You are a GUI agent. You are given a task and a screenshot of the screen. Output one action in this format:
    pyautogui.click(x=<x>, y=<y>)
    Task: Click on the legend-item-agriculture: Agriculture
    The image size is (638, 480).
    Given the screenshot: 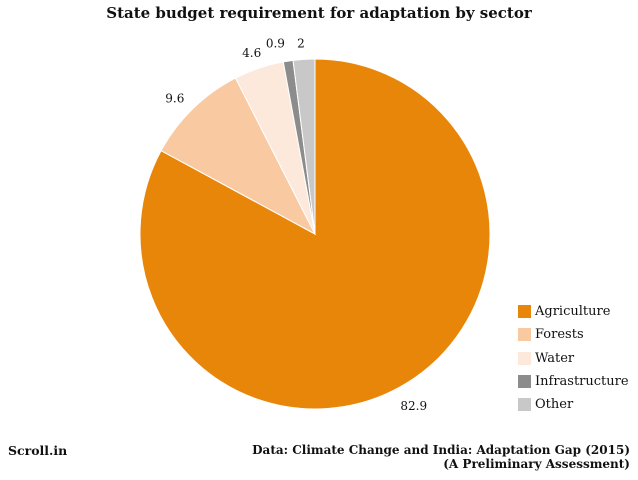 What is the action you would take?
    pyautogui.click(x=573, y=311)
    